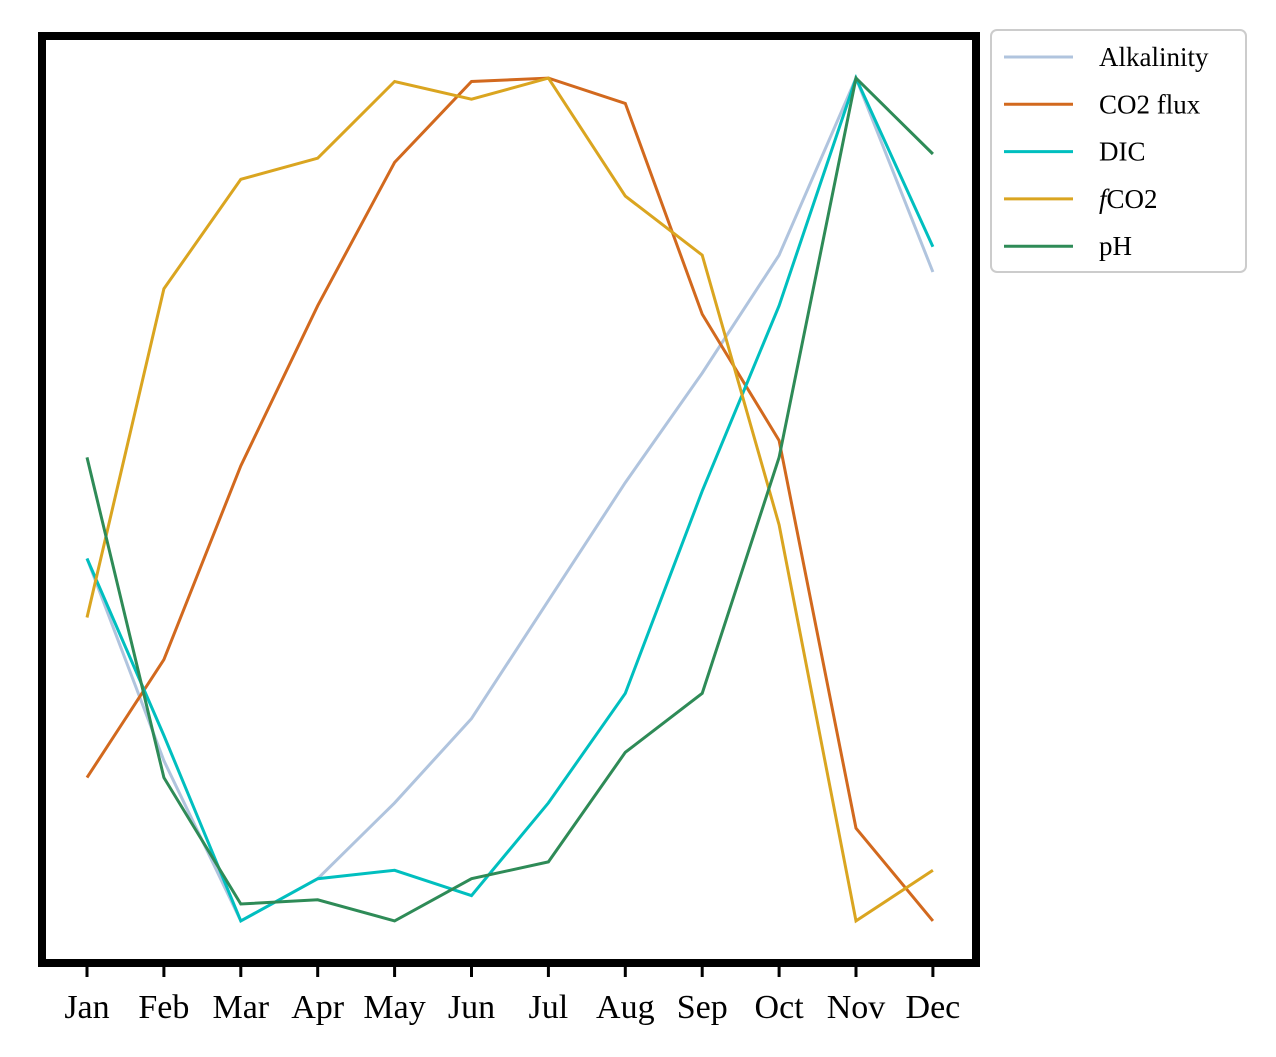 This screenshot has height=1057, width=1276. Describe the element at coordinates (1128, 199) in the screenshot. I see `legend-label-fco2: fCO2` at that location.